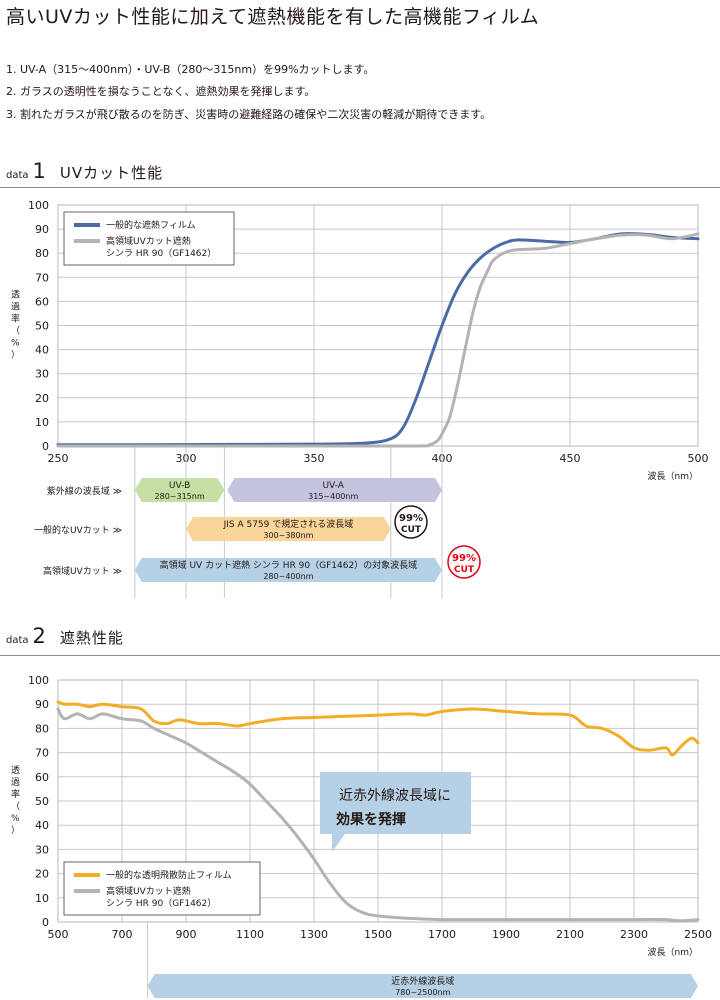 Image resolution: width=720 pixels, height=1000 pixels. I want to click on jis-badge-circle, so click(411, 522).